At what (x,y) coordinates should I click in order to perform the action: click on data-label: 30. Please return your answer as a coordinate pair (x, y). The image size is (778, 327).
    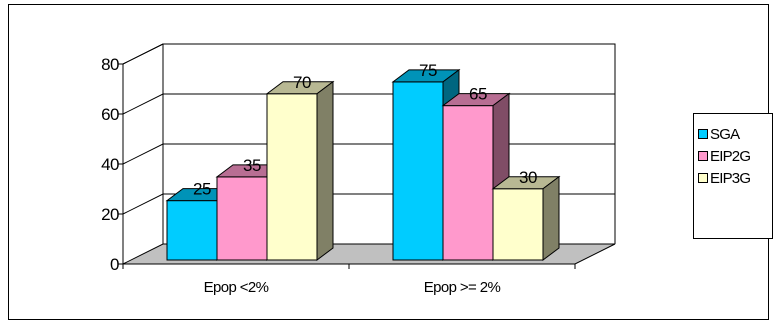
    Looking at the image, I should click on (528, 177).